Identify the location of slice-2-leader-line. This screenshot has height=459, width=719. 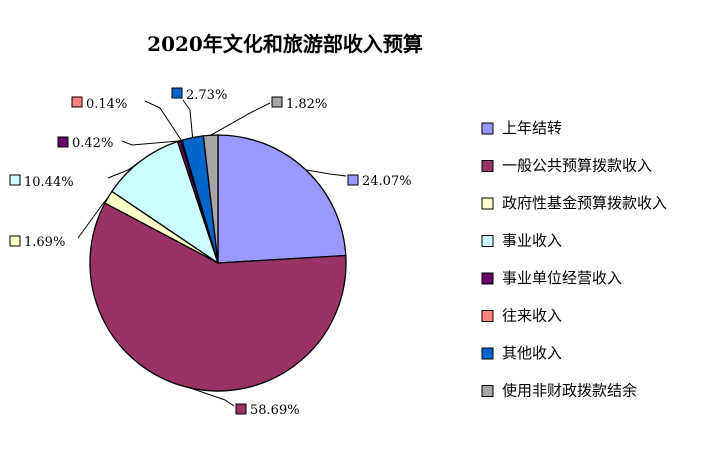
(212, 397).